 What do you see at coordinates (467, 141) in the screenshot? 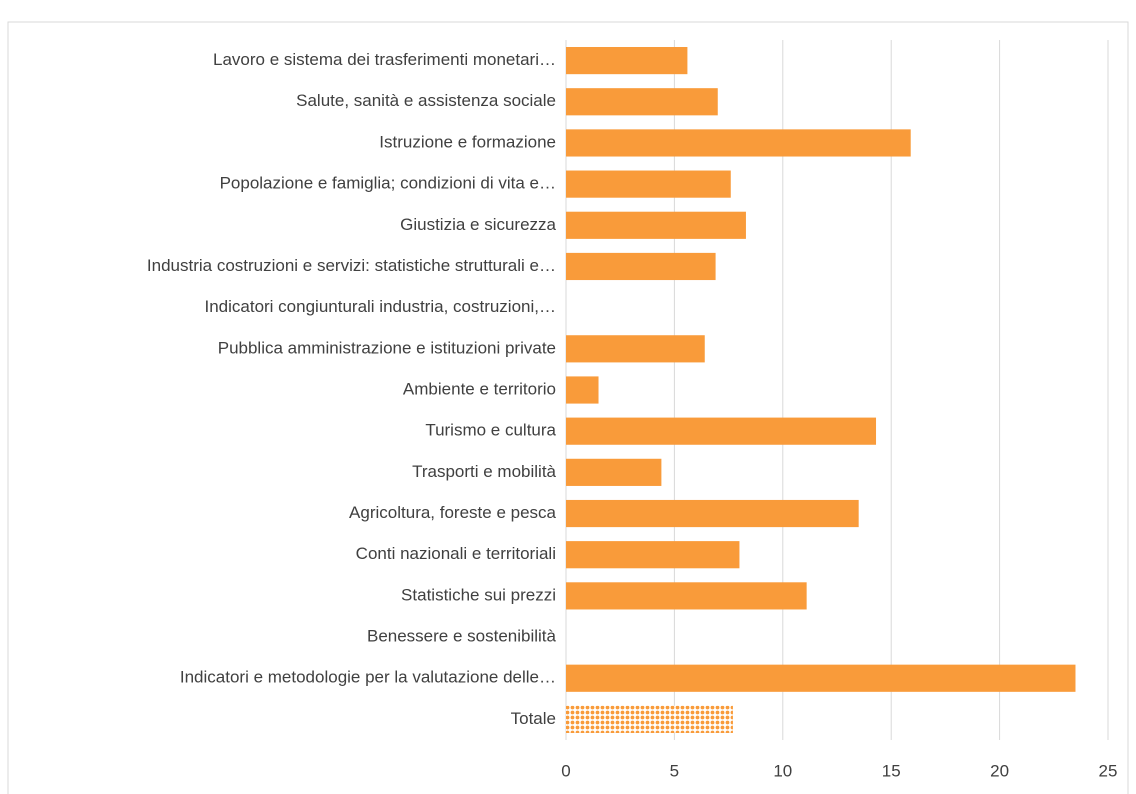
I see `y-tick-label: Istruzione e formazione` at bounding box center [467, 141].